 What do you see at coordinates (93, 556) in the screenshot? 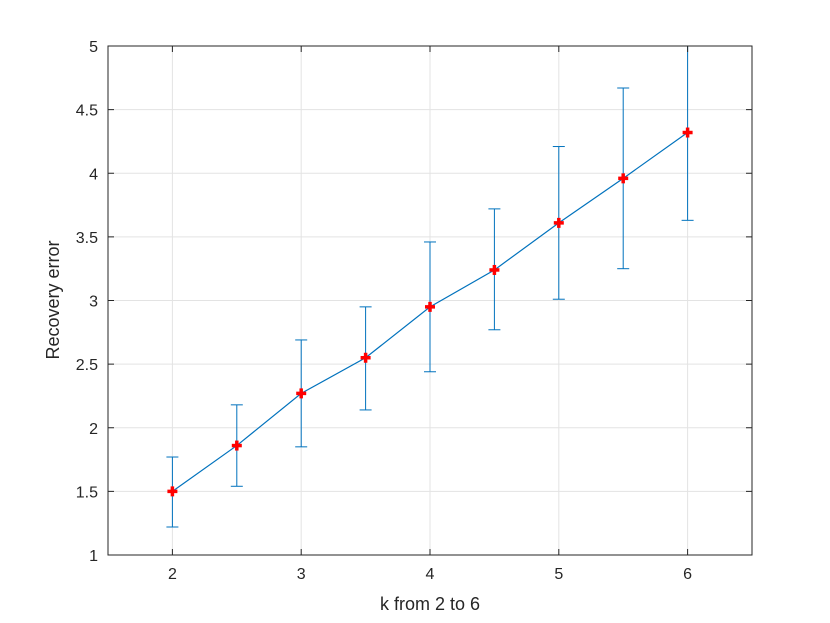
I see `y-tick-label: 1` at bounding box center [93, 556].